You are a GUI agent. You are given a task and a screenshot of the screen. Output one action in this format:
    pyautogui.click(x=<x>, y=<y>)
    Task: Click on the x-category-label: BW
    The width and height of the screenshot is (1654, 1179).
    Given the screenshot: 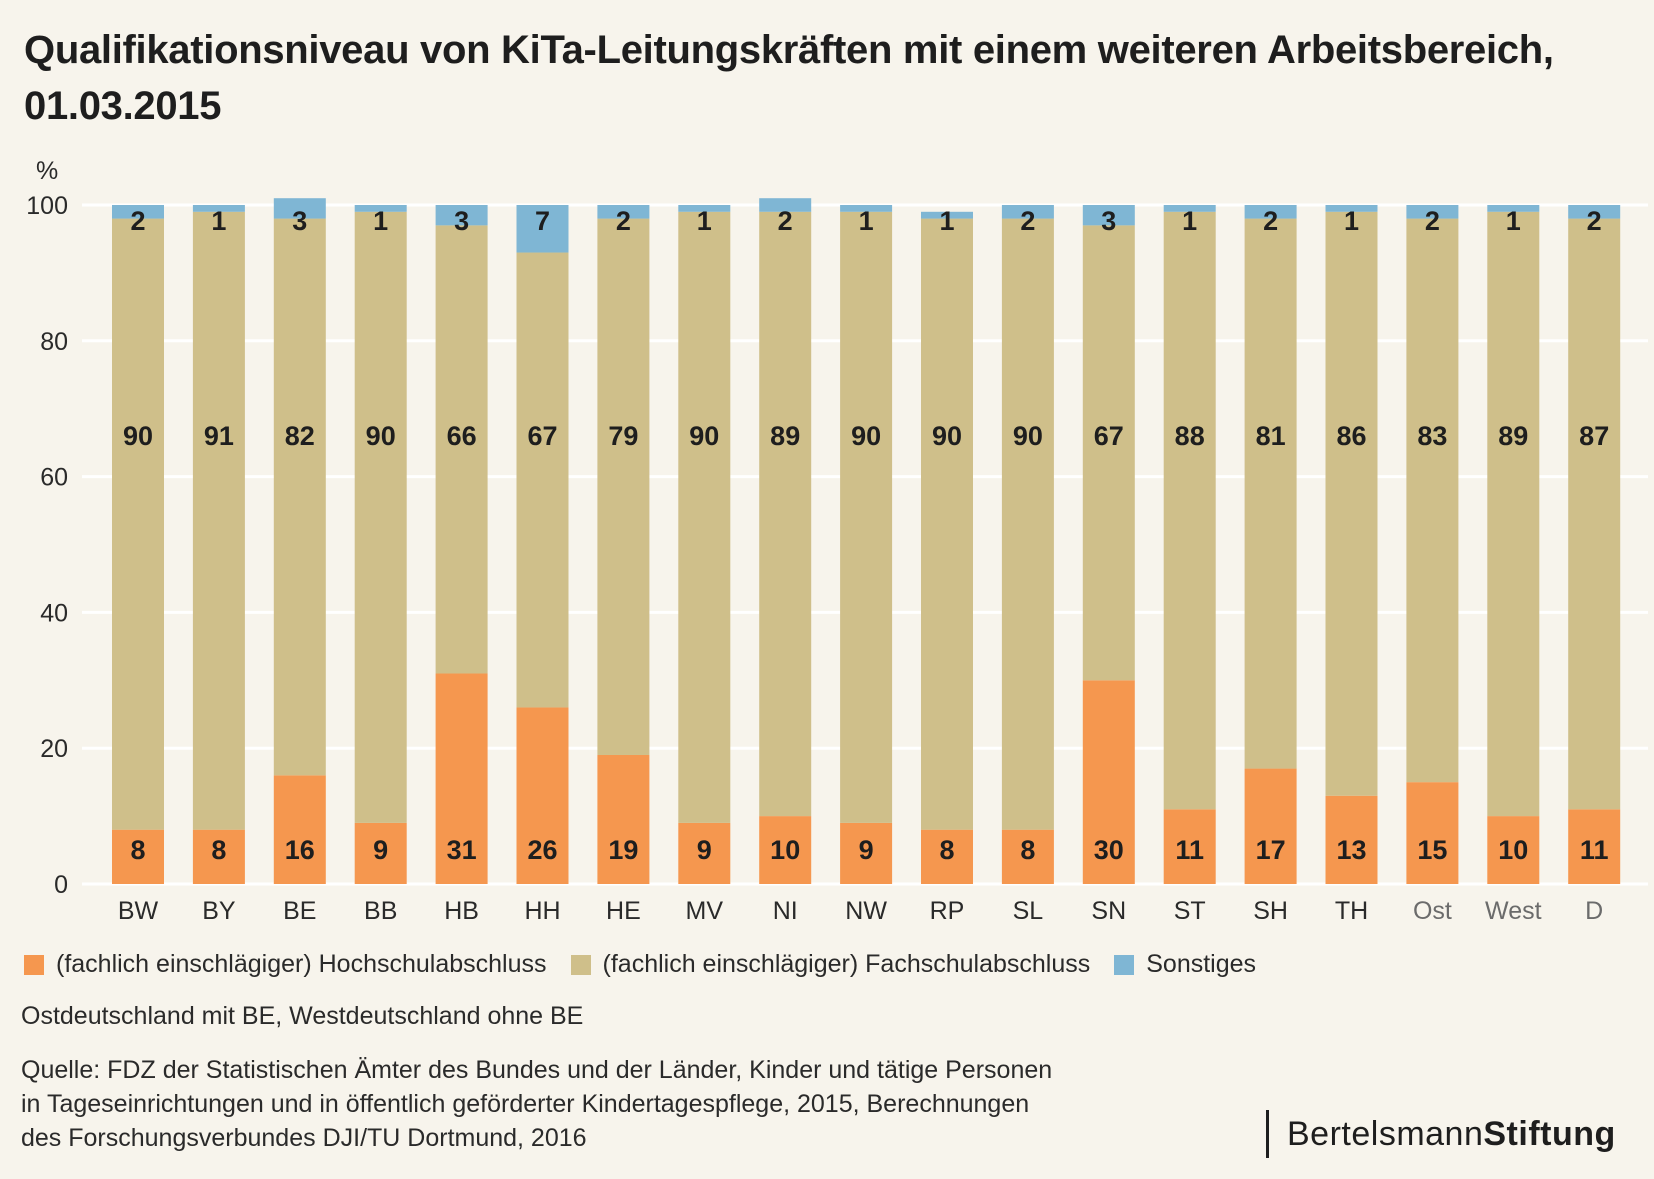 What is the action you would take?
    pyautogui.click(x=138, y=911)
    